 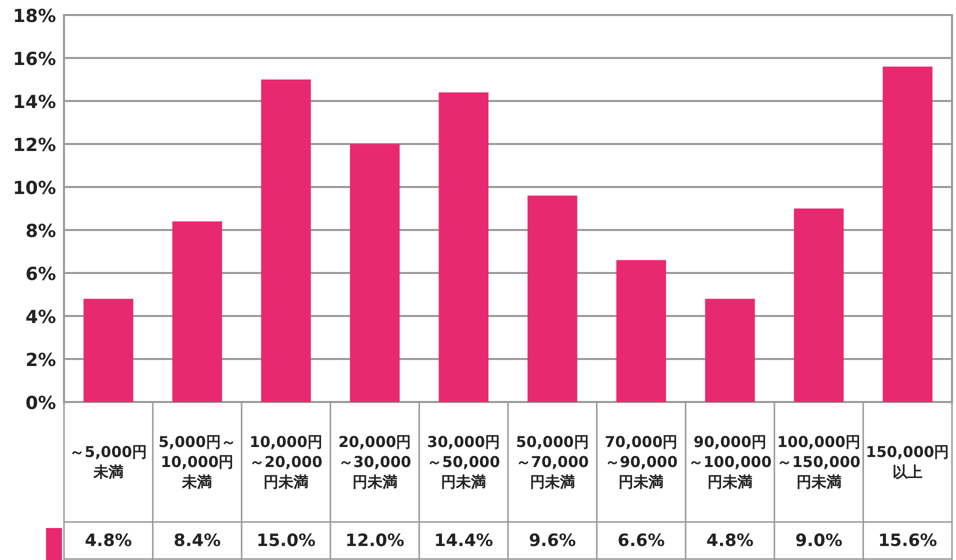 I want to click on data-label: 9.6%, so click(x=552, y=541).